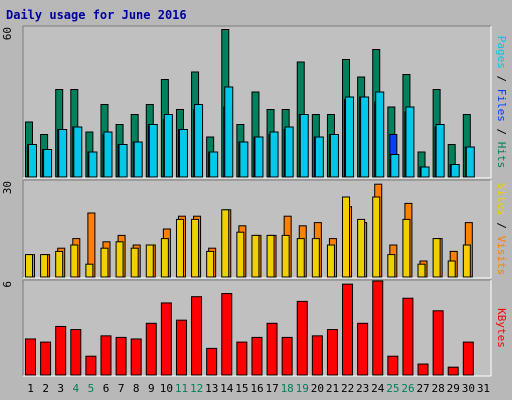  Describe the element at coordinates (106, 388) in the screenshot. I see `x-tick-label: 6` at that location.